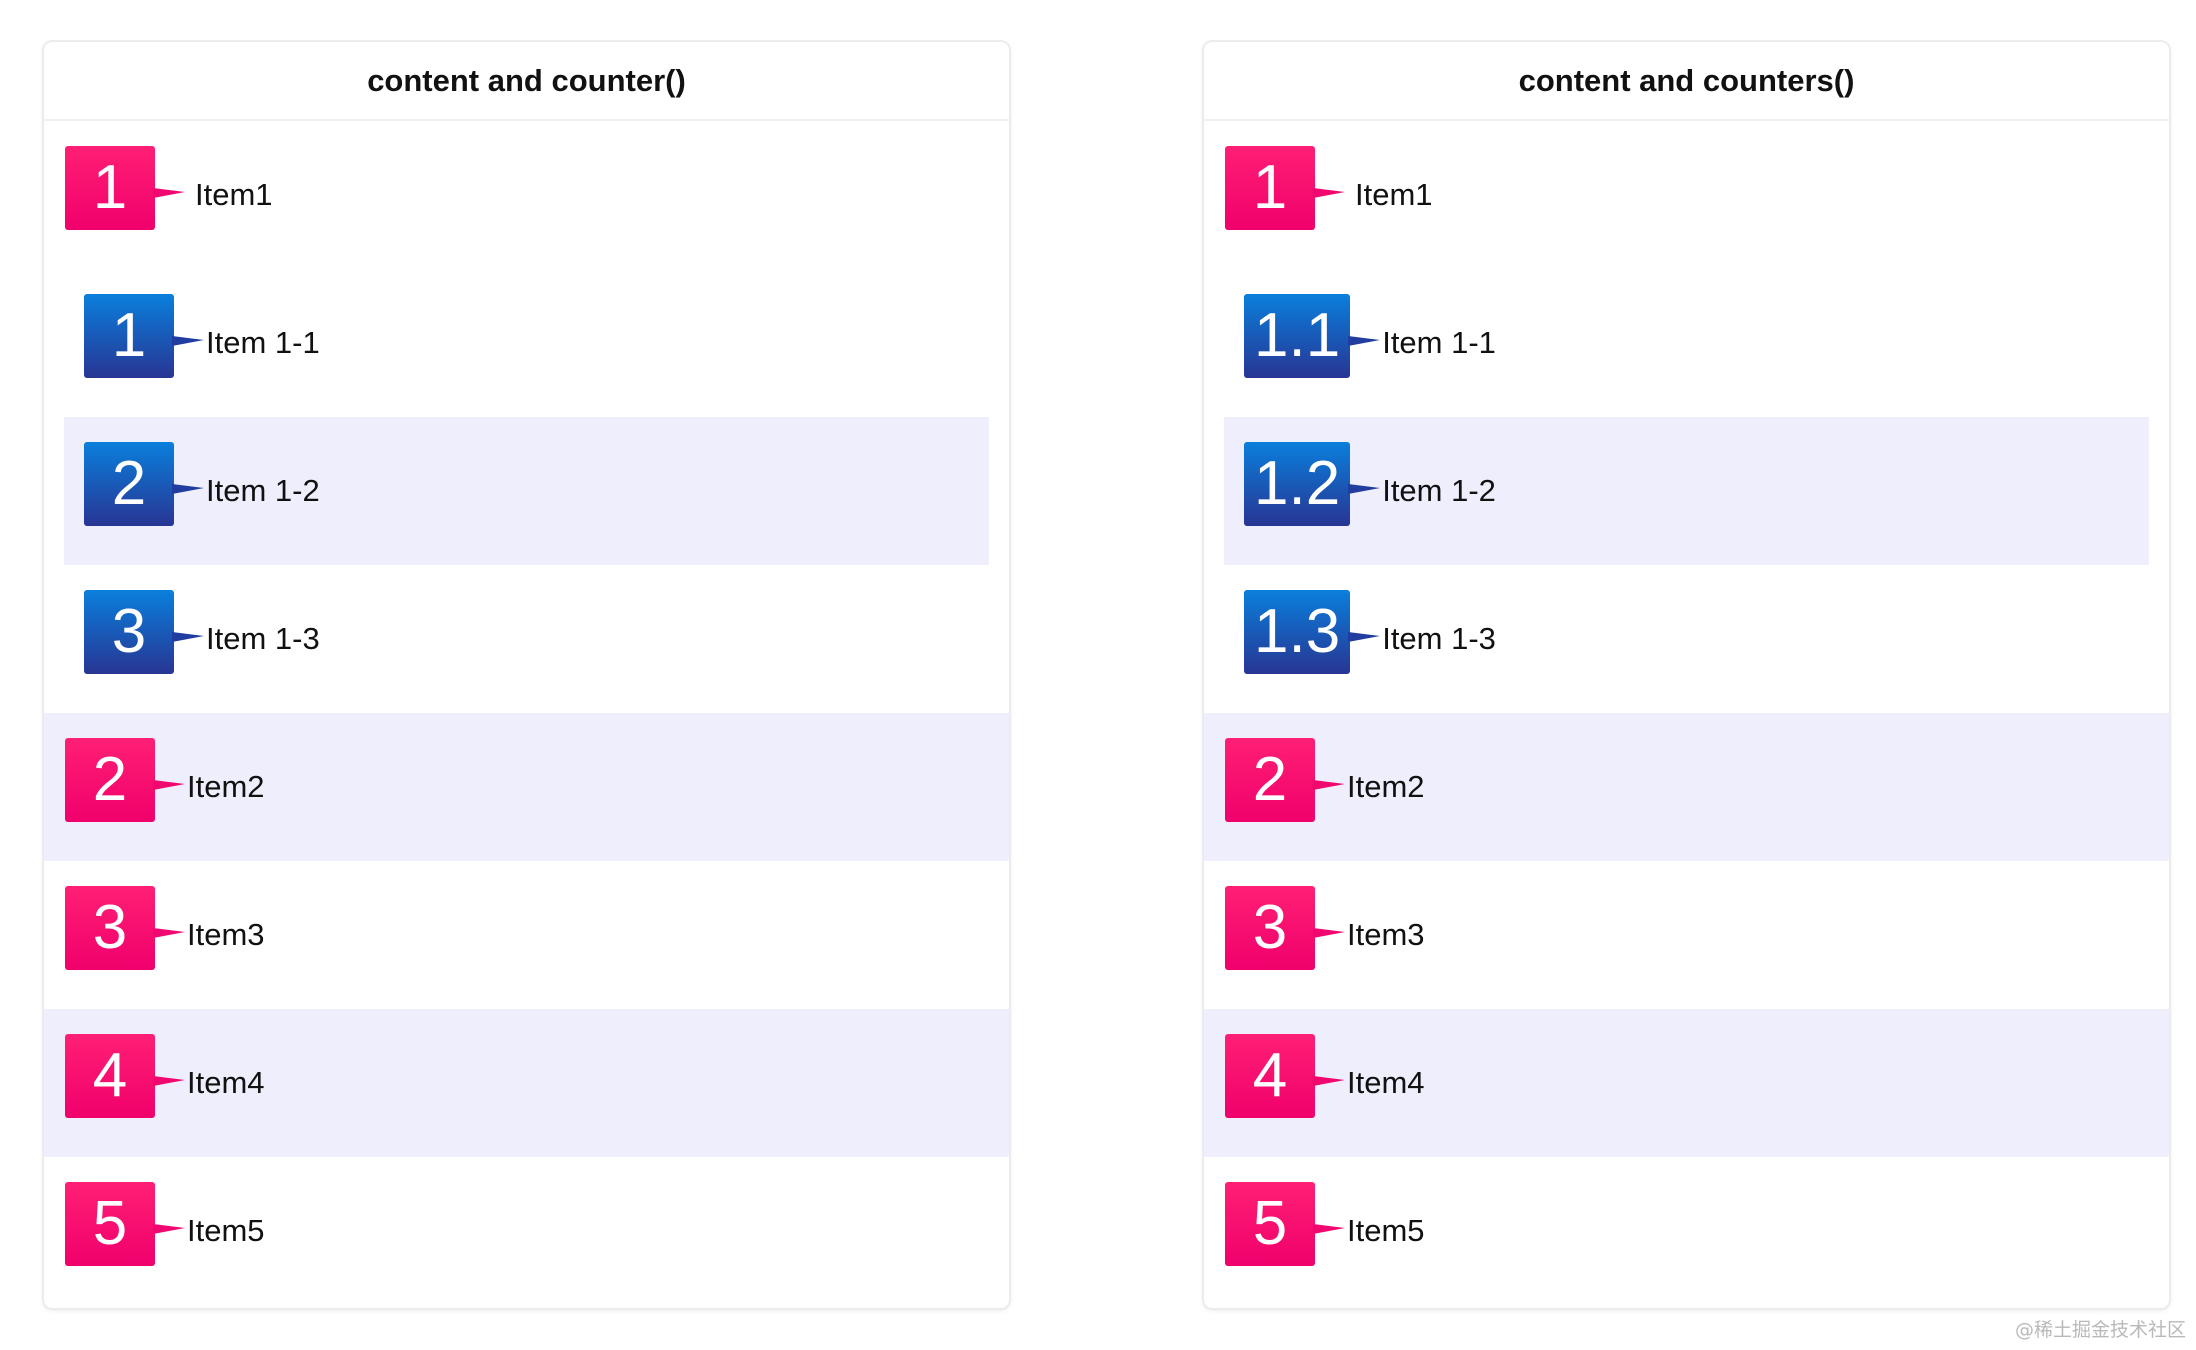 The height and width of the screenshot is (1350, 2196). What do you see at coordinates (1686, 81) in the screenshot?
I see `panel-title: content and counters()` at bounding box center [1686, 81].